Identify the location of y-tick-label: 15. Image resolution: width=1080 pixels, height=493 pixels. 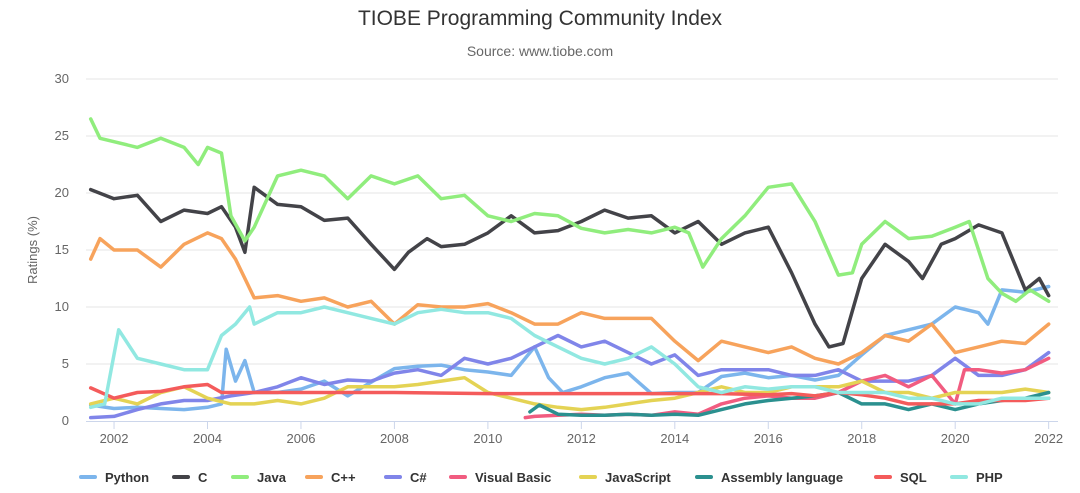
(62, 249).